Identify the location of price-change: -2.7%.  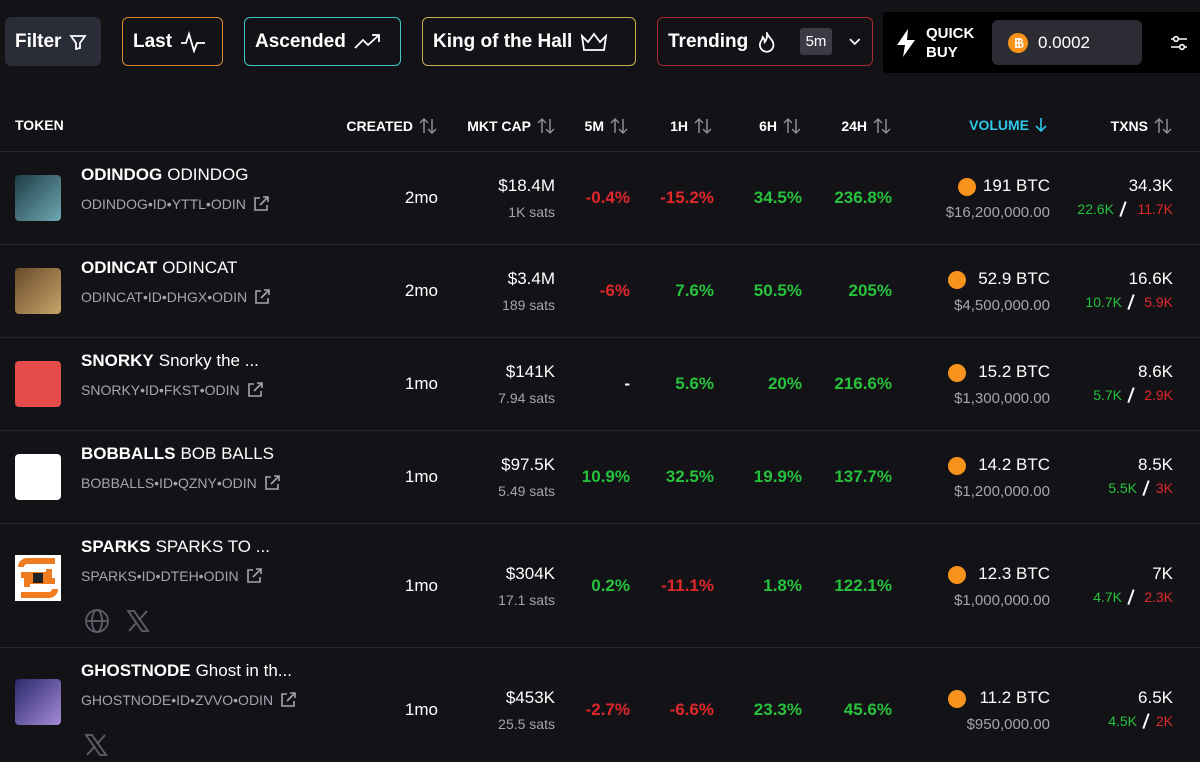
(607, 709).